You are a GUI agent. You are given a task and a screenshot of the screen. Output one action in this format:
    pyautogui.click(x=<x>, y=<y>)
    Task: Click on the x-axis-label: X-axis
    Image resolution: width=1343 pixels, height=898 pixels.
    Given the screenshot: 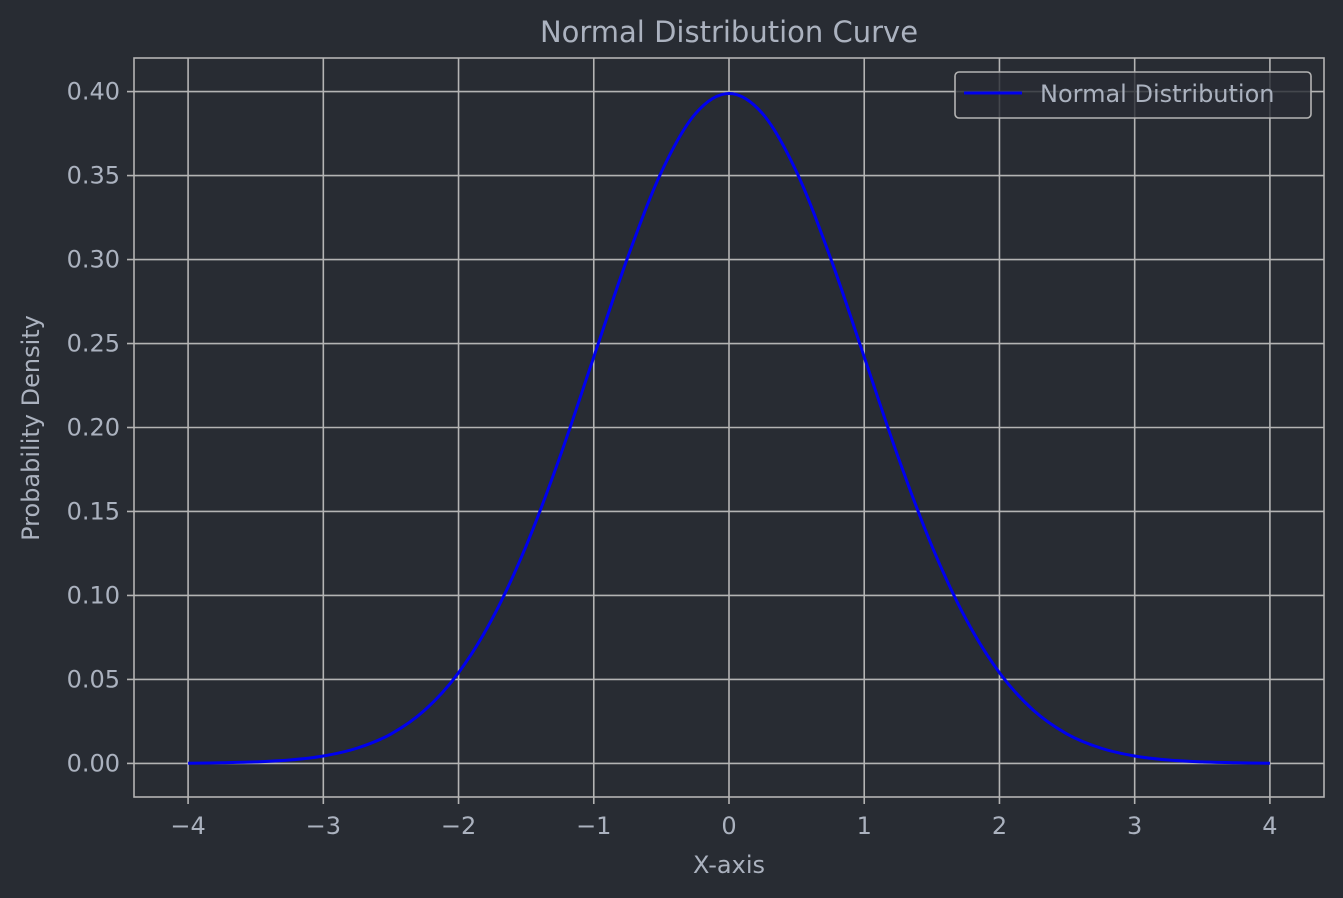 What is the action you would take?
    pyautogui.click(x=729, y=865)
    